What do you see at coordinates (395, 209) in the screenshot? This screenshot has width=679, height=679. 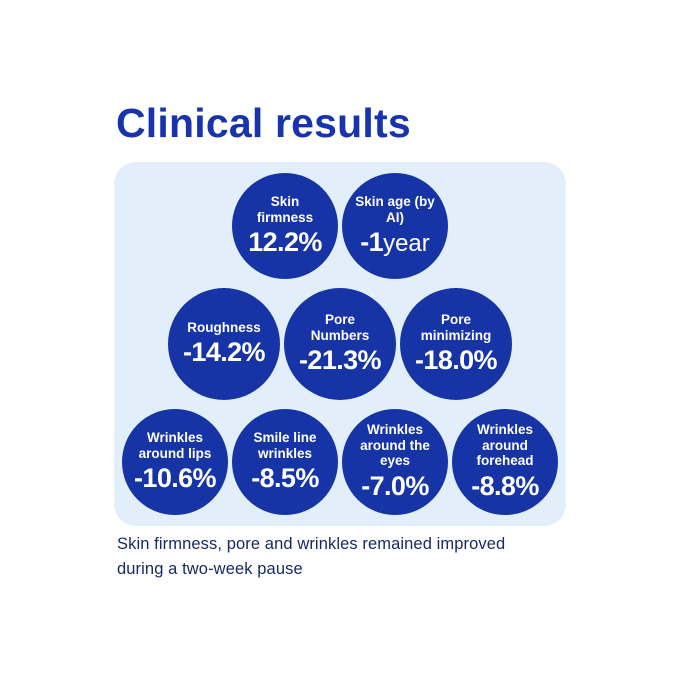 I see `stat-label: Skin age (by AI)` at bounding box center [395, 209].